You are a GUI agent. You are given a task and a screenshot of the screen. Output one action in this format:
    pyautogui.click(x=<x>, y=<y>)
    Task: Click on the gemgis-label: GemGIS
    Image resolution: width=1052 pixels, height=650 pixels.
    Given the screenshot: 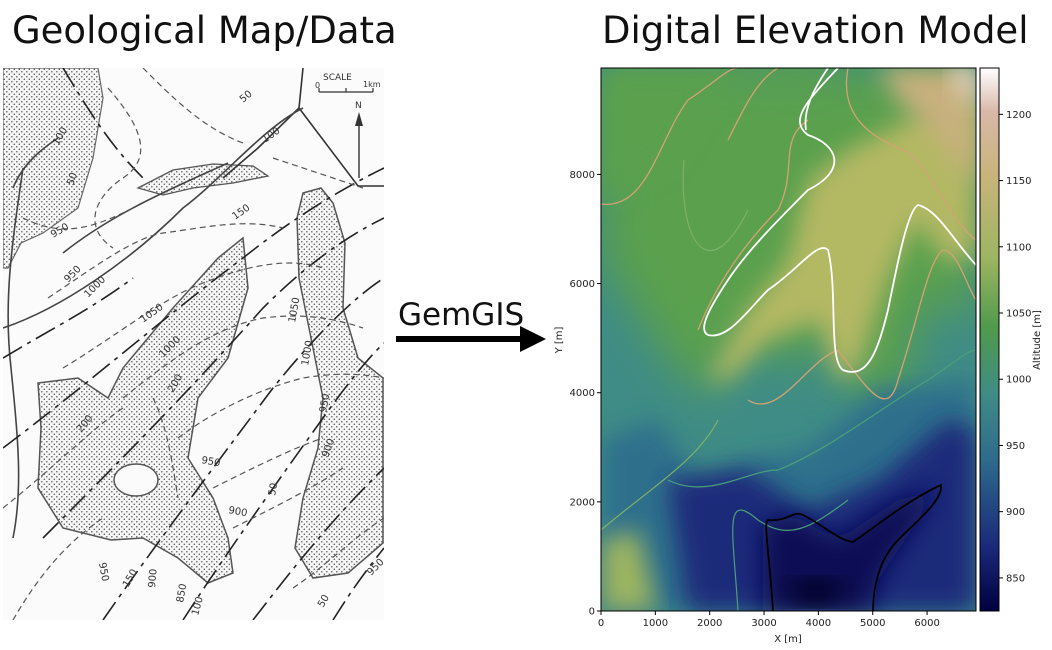 What is the action you would take?
    pyautogui.click(x=461, y=315)
    